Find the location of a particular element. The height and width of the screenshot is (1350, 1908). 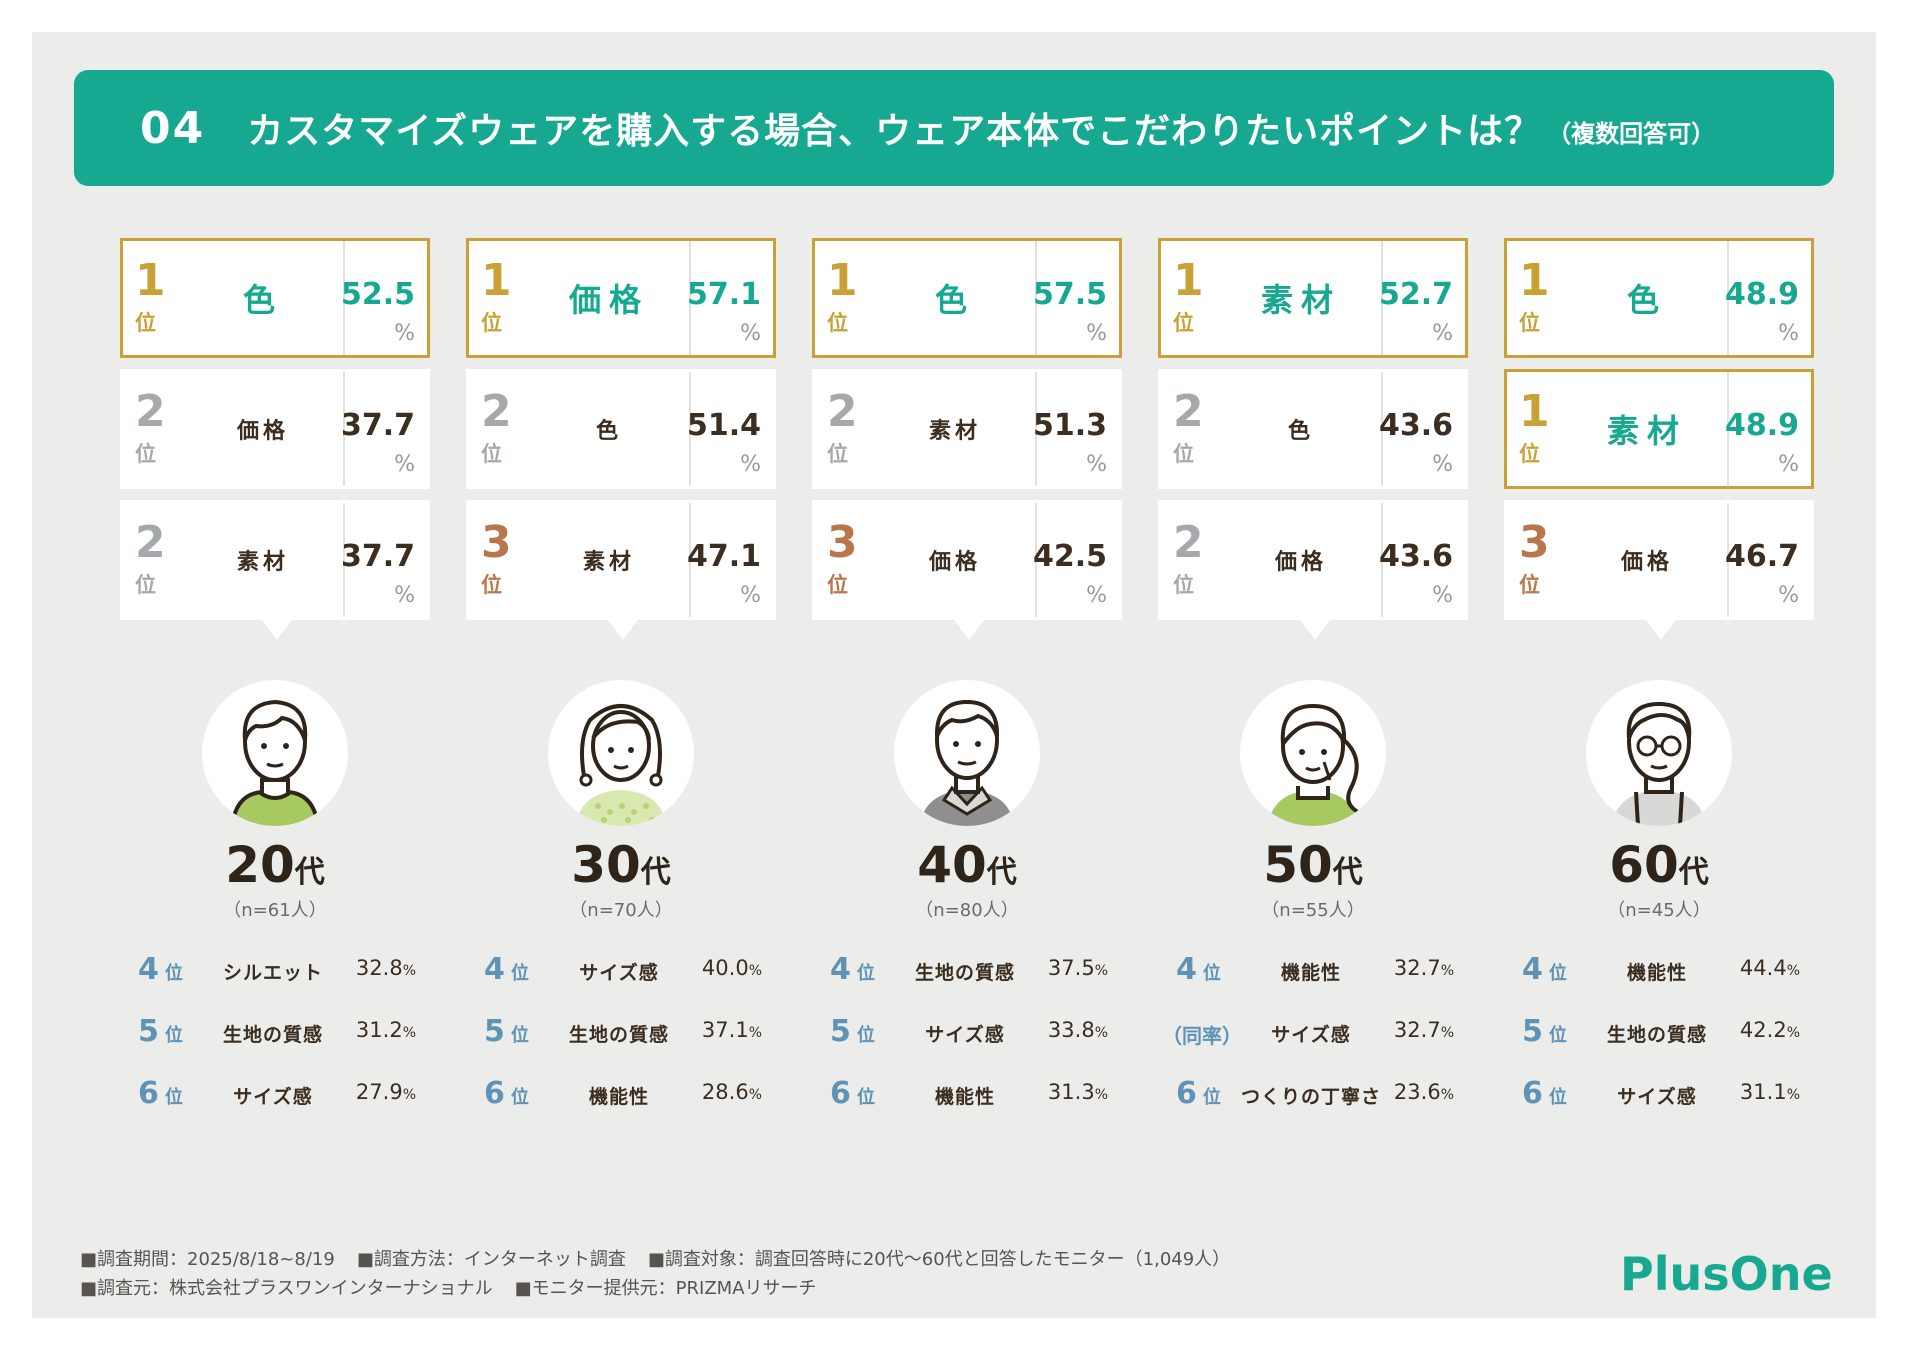

lower-rank-value: 31.2% is located at coordinates (385, 1030).